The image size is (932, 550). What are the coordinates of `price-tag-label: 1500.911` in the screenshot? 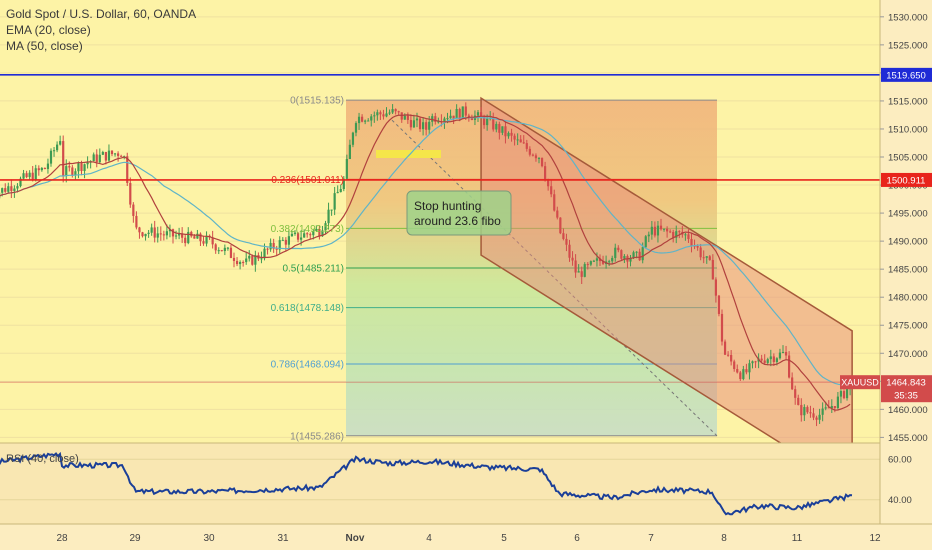 It's located at (906, 180).